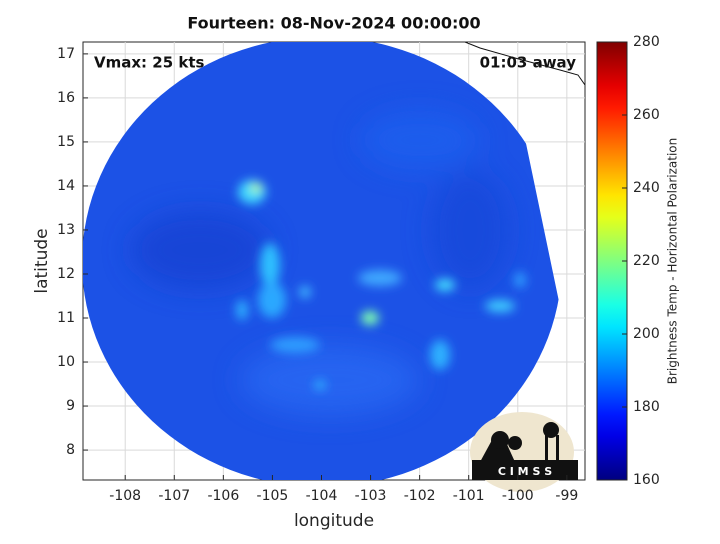 This screenshot has height=544, width=720. What do you see at coordinates (66, 186) in the screenshot?
I see `y-tick-label: 14` at bounding box center [66, 186].